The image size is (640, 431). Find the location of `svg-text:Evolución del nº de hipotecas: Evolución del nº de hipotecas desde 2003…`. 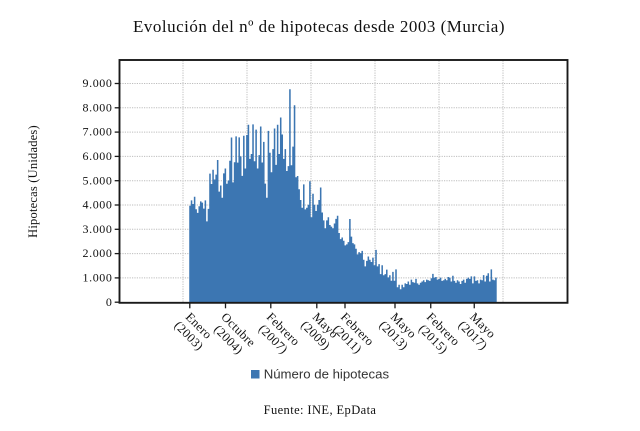

svg-text:Evolución del nº de hipotecas: Evolución del nº de hipotecas desde 2003… is located at coordinates (319, 26).